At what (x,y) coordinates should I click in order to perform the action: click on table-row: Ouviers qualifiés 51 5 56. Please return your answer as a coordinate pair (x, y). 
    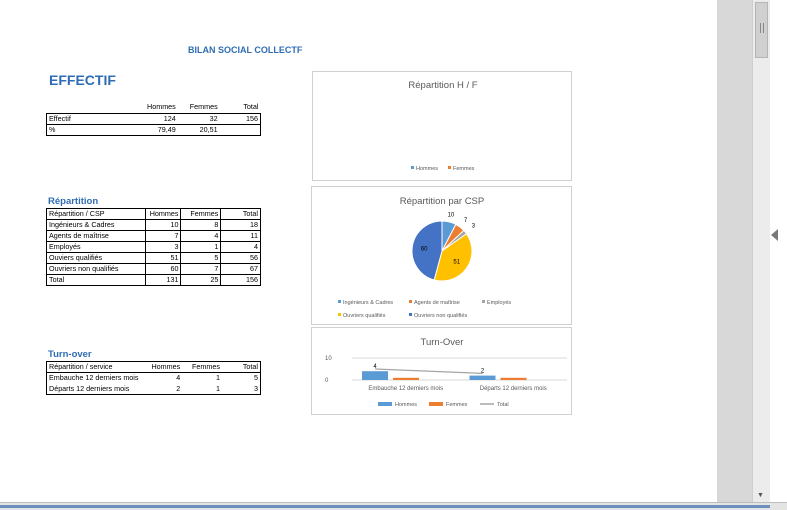
    Looking at the image, I should click on (153, 258).